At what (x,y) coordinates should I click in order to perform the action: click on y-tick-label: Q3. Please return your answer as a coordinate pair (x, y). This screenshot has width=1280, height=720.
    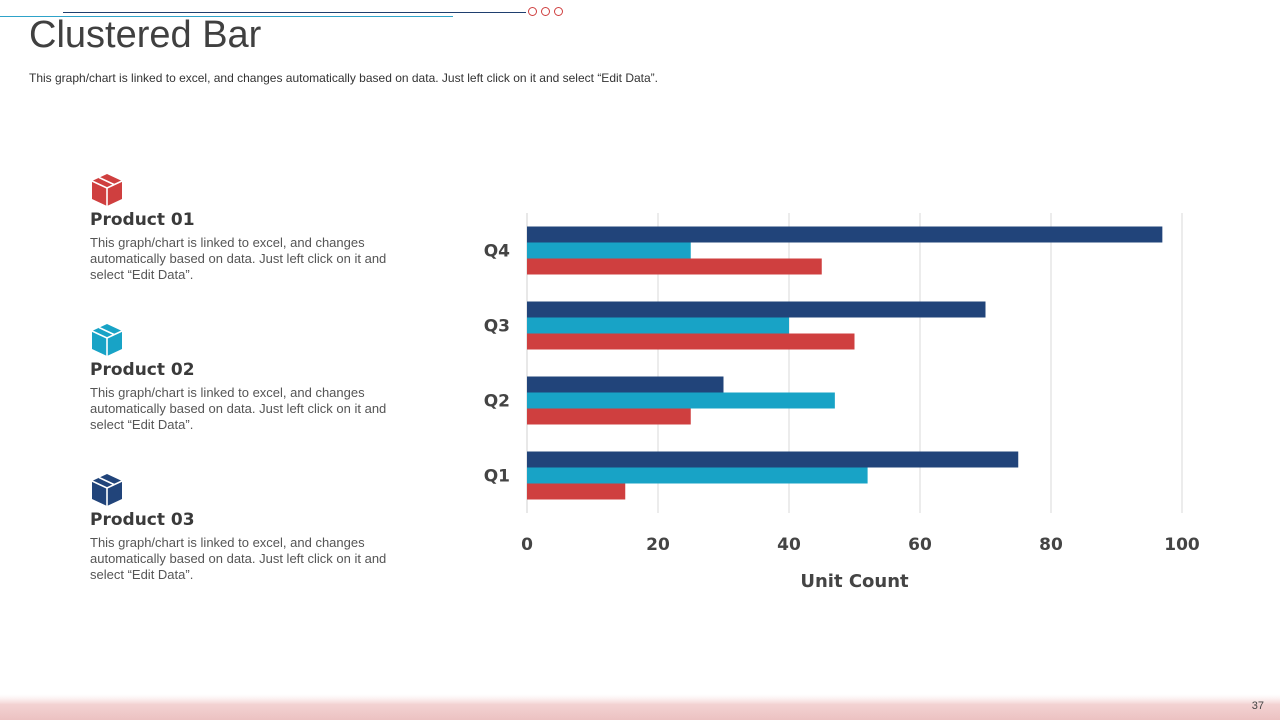
    Looking at the image, I should click on (497, 327).